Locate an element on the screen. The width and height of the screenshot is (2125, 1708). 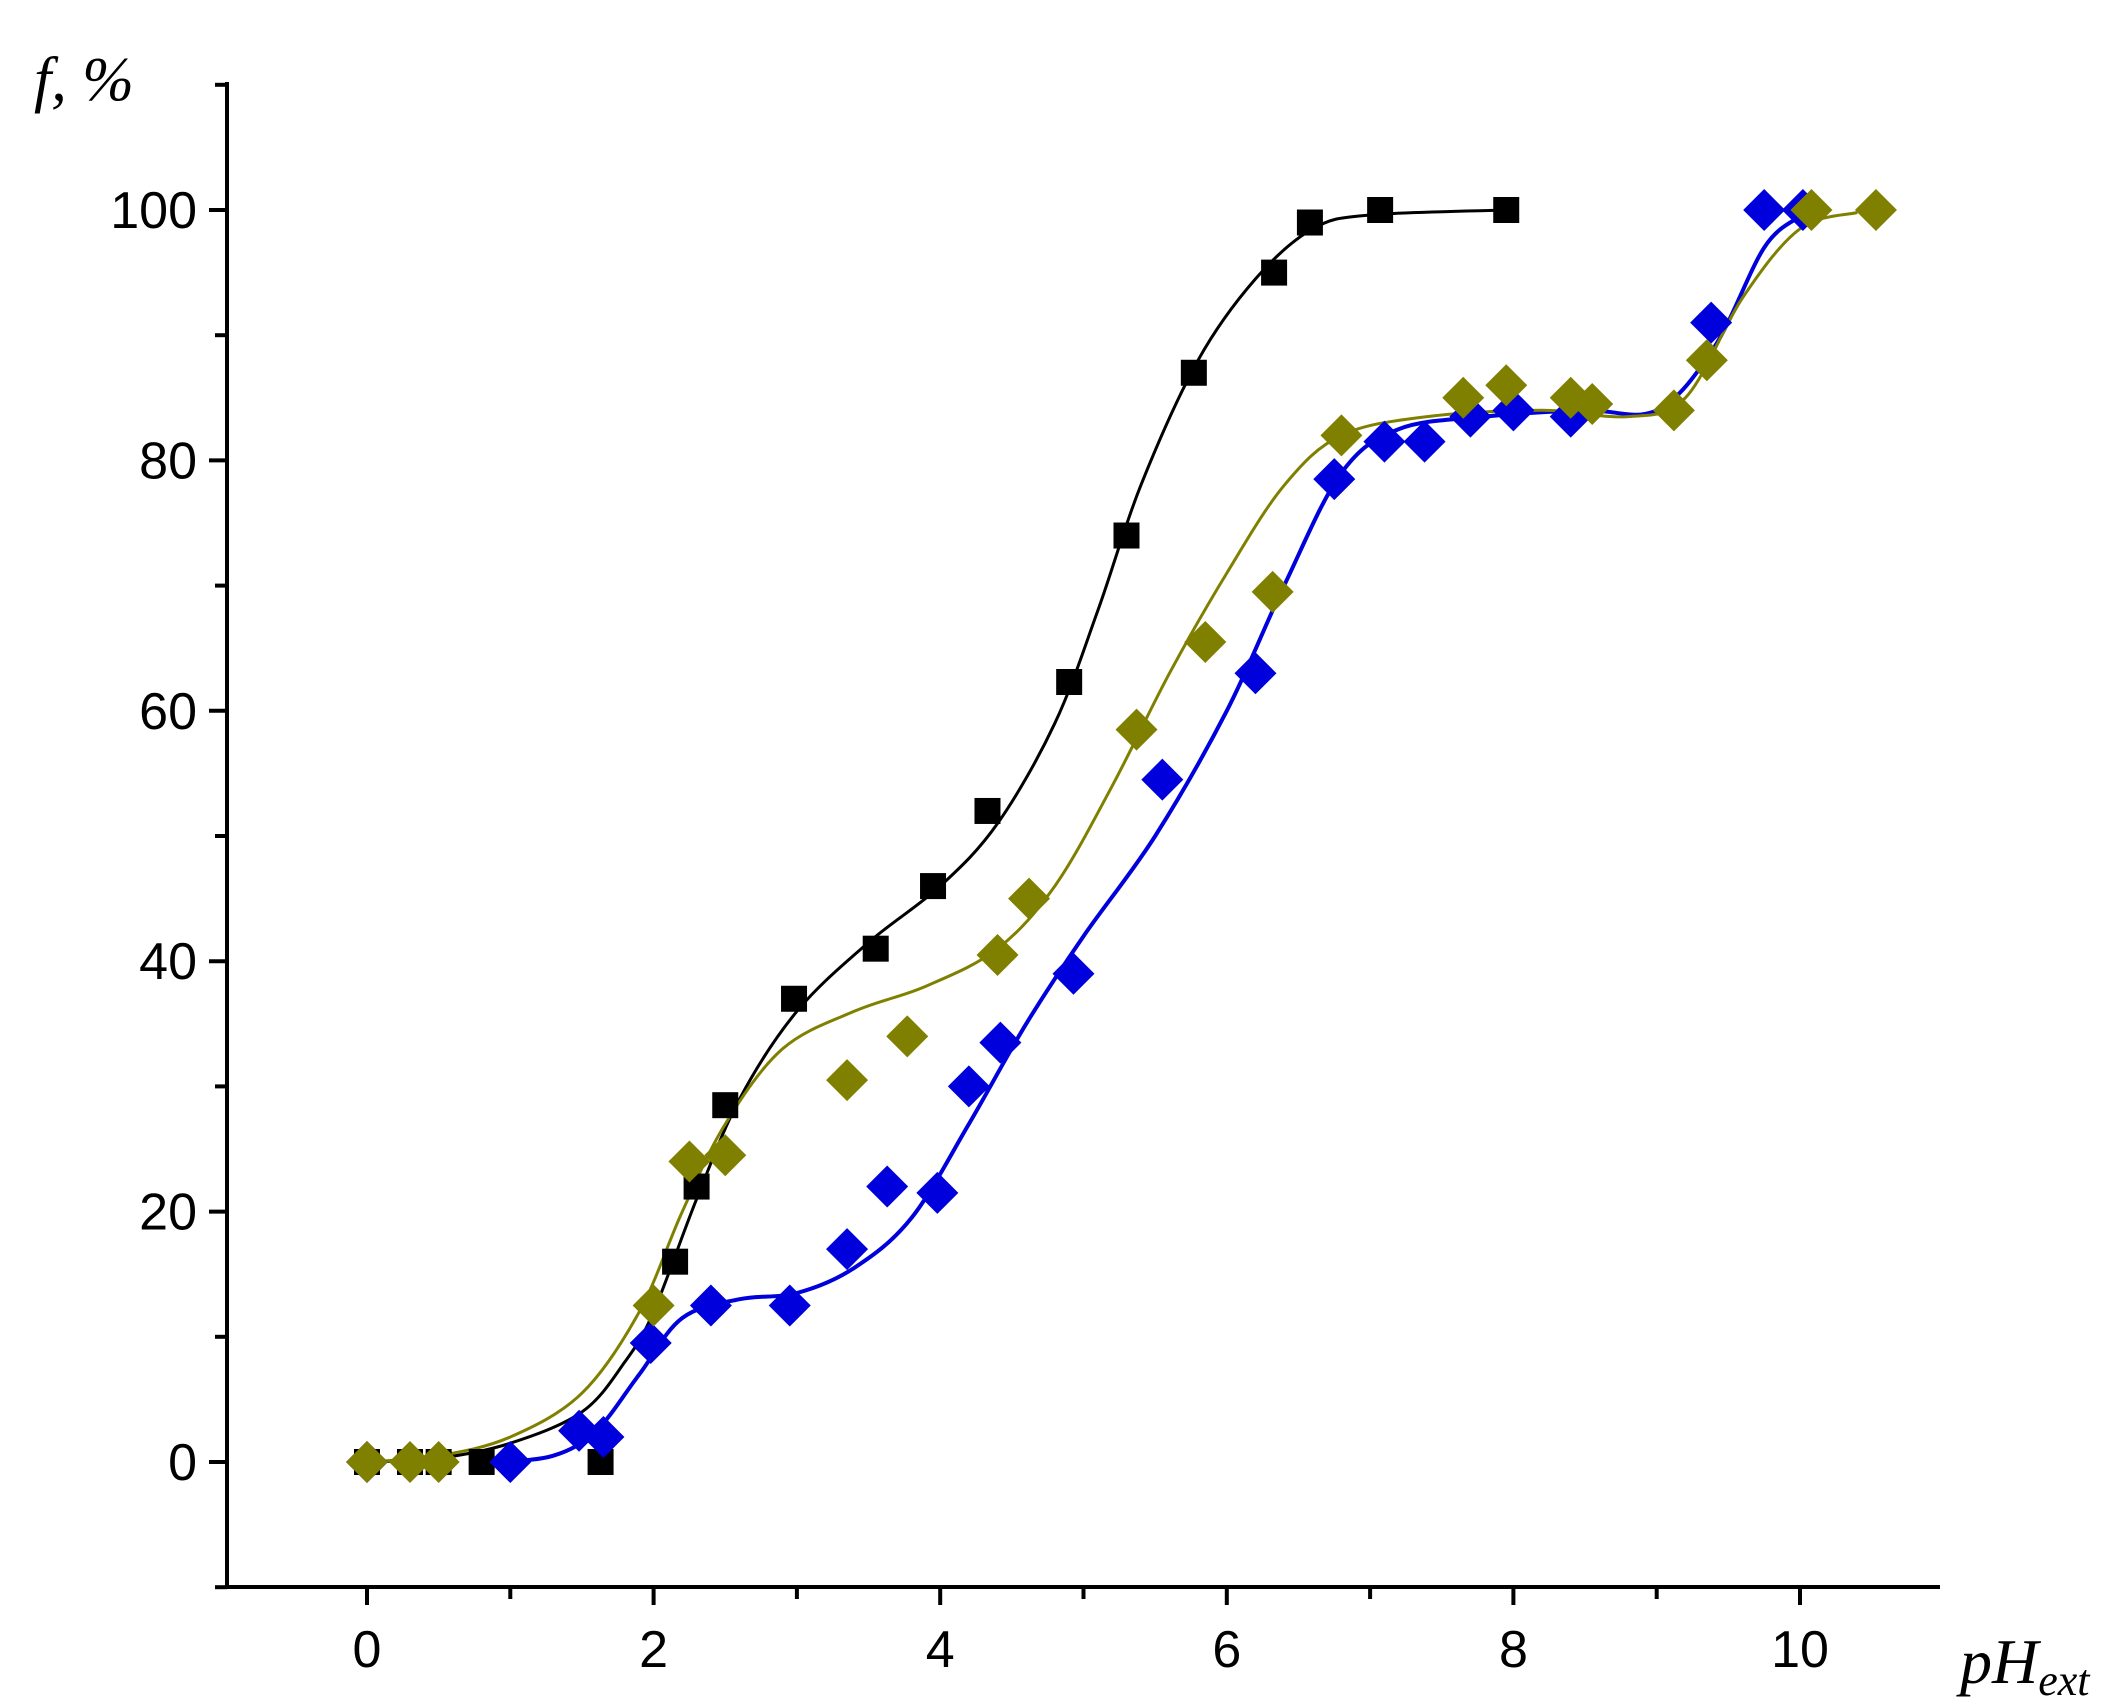
x-axis-title-main: pH is located at coordinates (1999, 1661).